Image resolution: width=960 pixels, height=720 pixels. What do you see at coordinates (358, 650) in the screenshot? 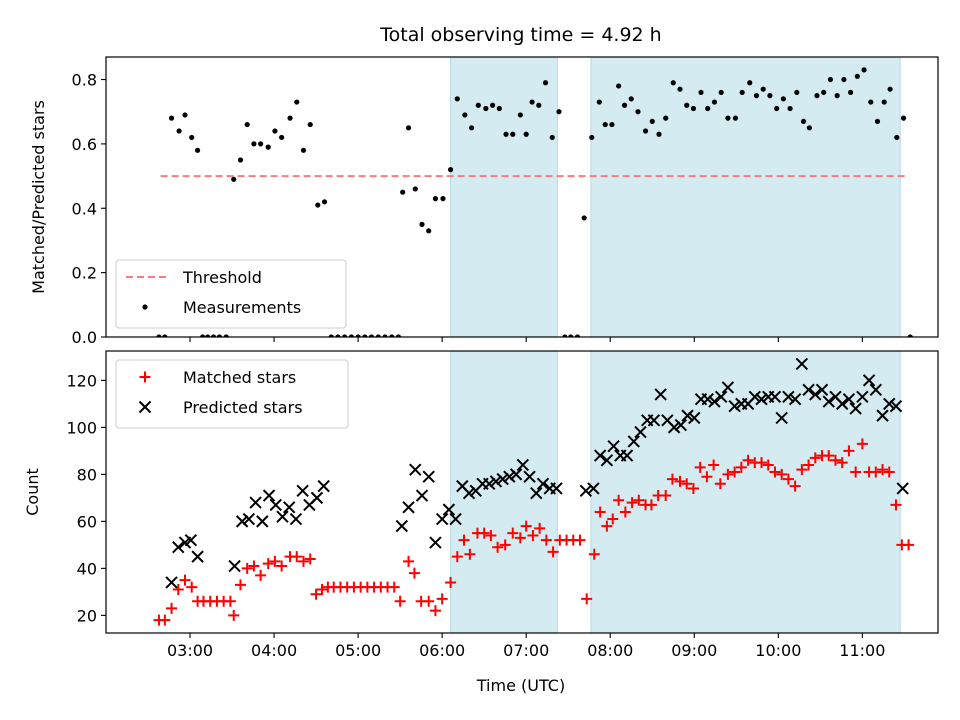
I see `x-tick-label: 05:00` at bounding box center [358, 650].